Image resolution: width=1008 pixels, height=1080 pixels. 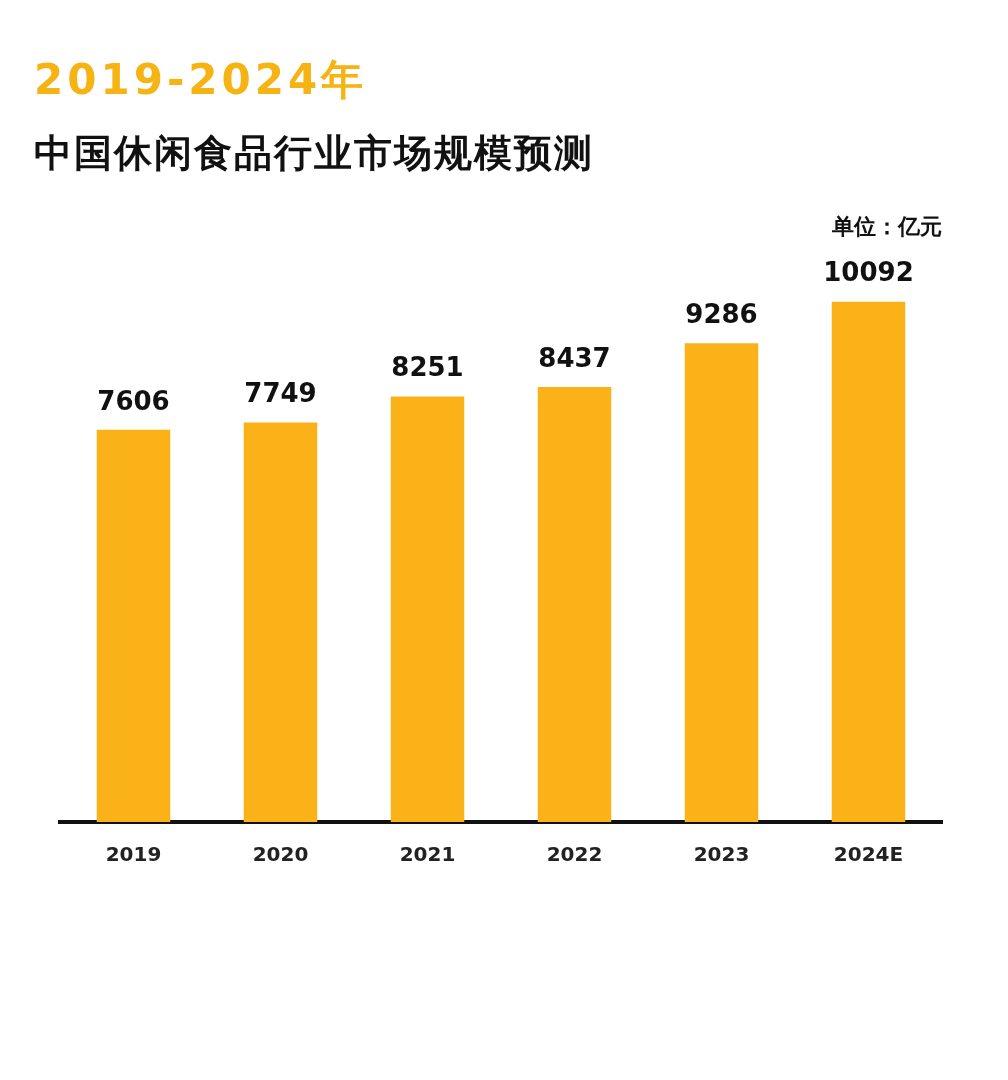 What do you see at coordinates (314, 153) in the screenshot?
I see `chart-subtitle: 中国休闲食品行业市场规模预测` at bounding box center [314, 153].